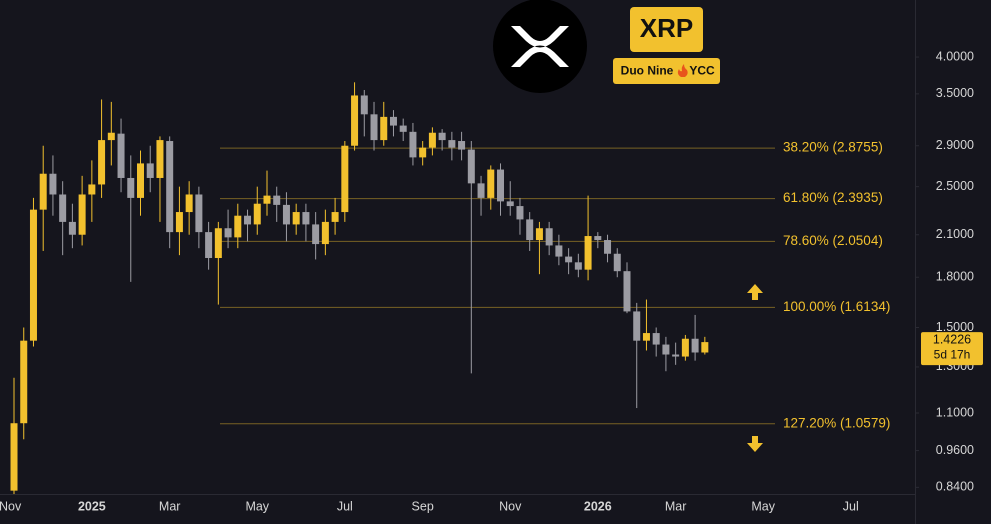  I want to click on fib-label: 78.60% (2.0504), so click(833, 240).